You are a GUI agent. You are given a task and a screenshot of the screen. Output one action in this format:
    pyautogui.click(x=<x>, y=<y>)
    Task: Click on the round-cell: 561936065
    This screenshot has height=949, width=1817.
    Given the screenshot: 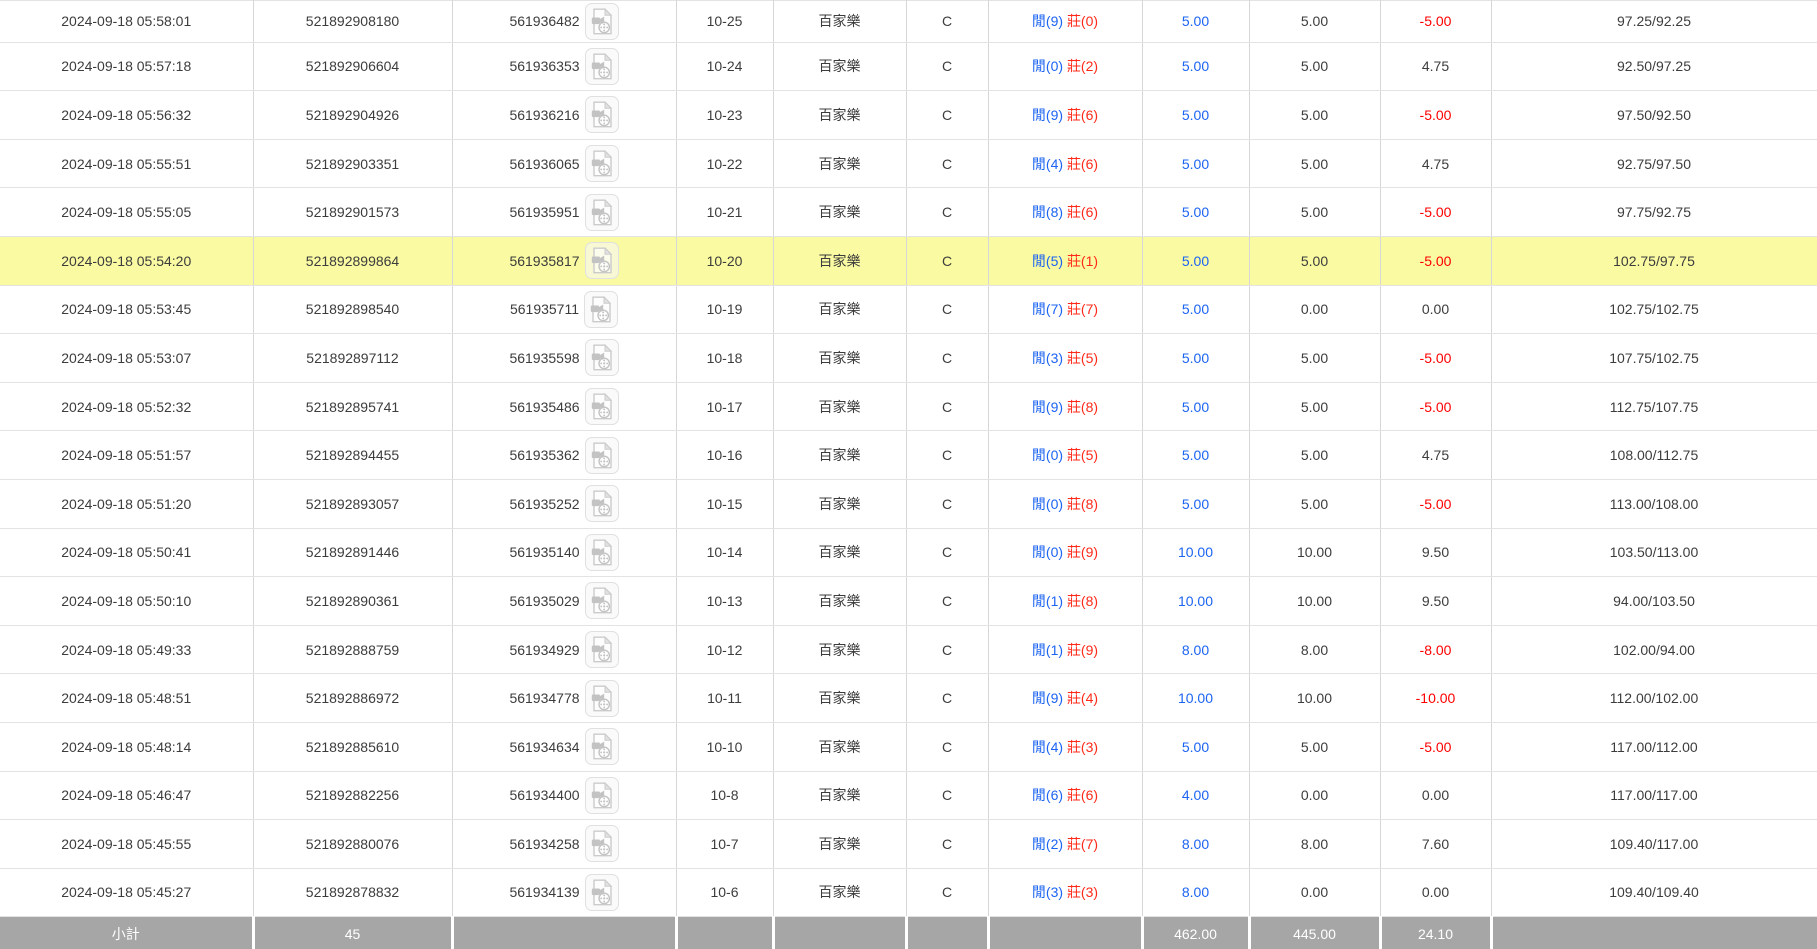 What is the action you would take?
    pyautogui.click(x=564, y=164)
    